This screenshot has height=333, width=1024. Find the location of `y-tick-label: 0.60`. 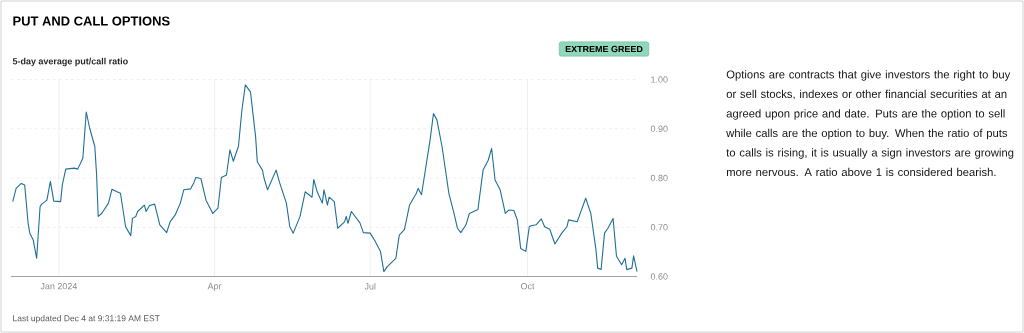

y-tick-label: 0.60 is located at coordinates (659, 276).